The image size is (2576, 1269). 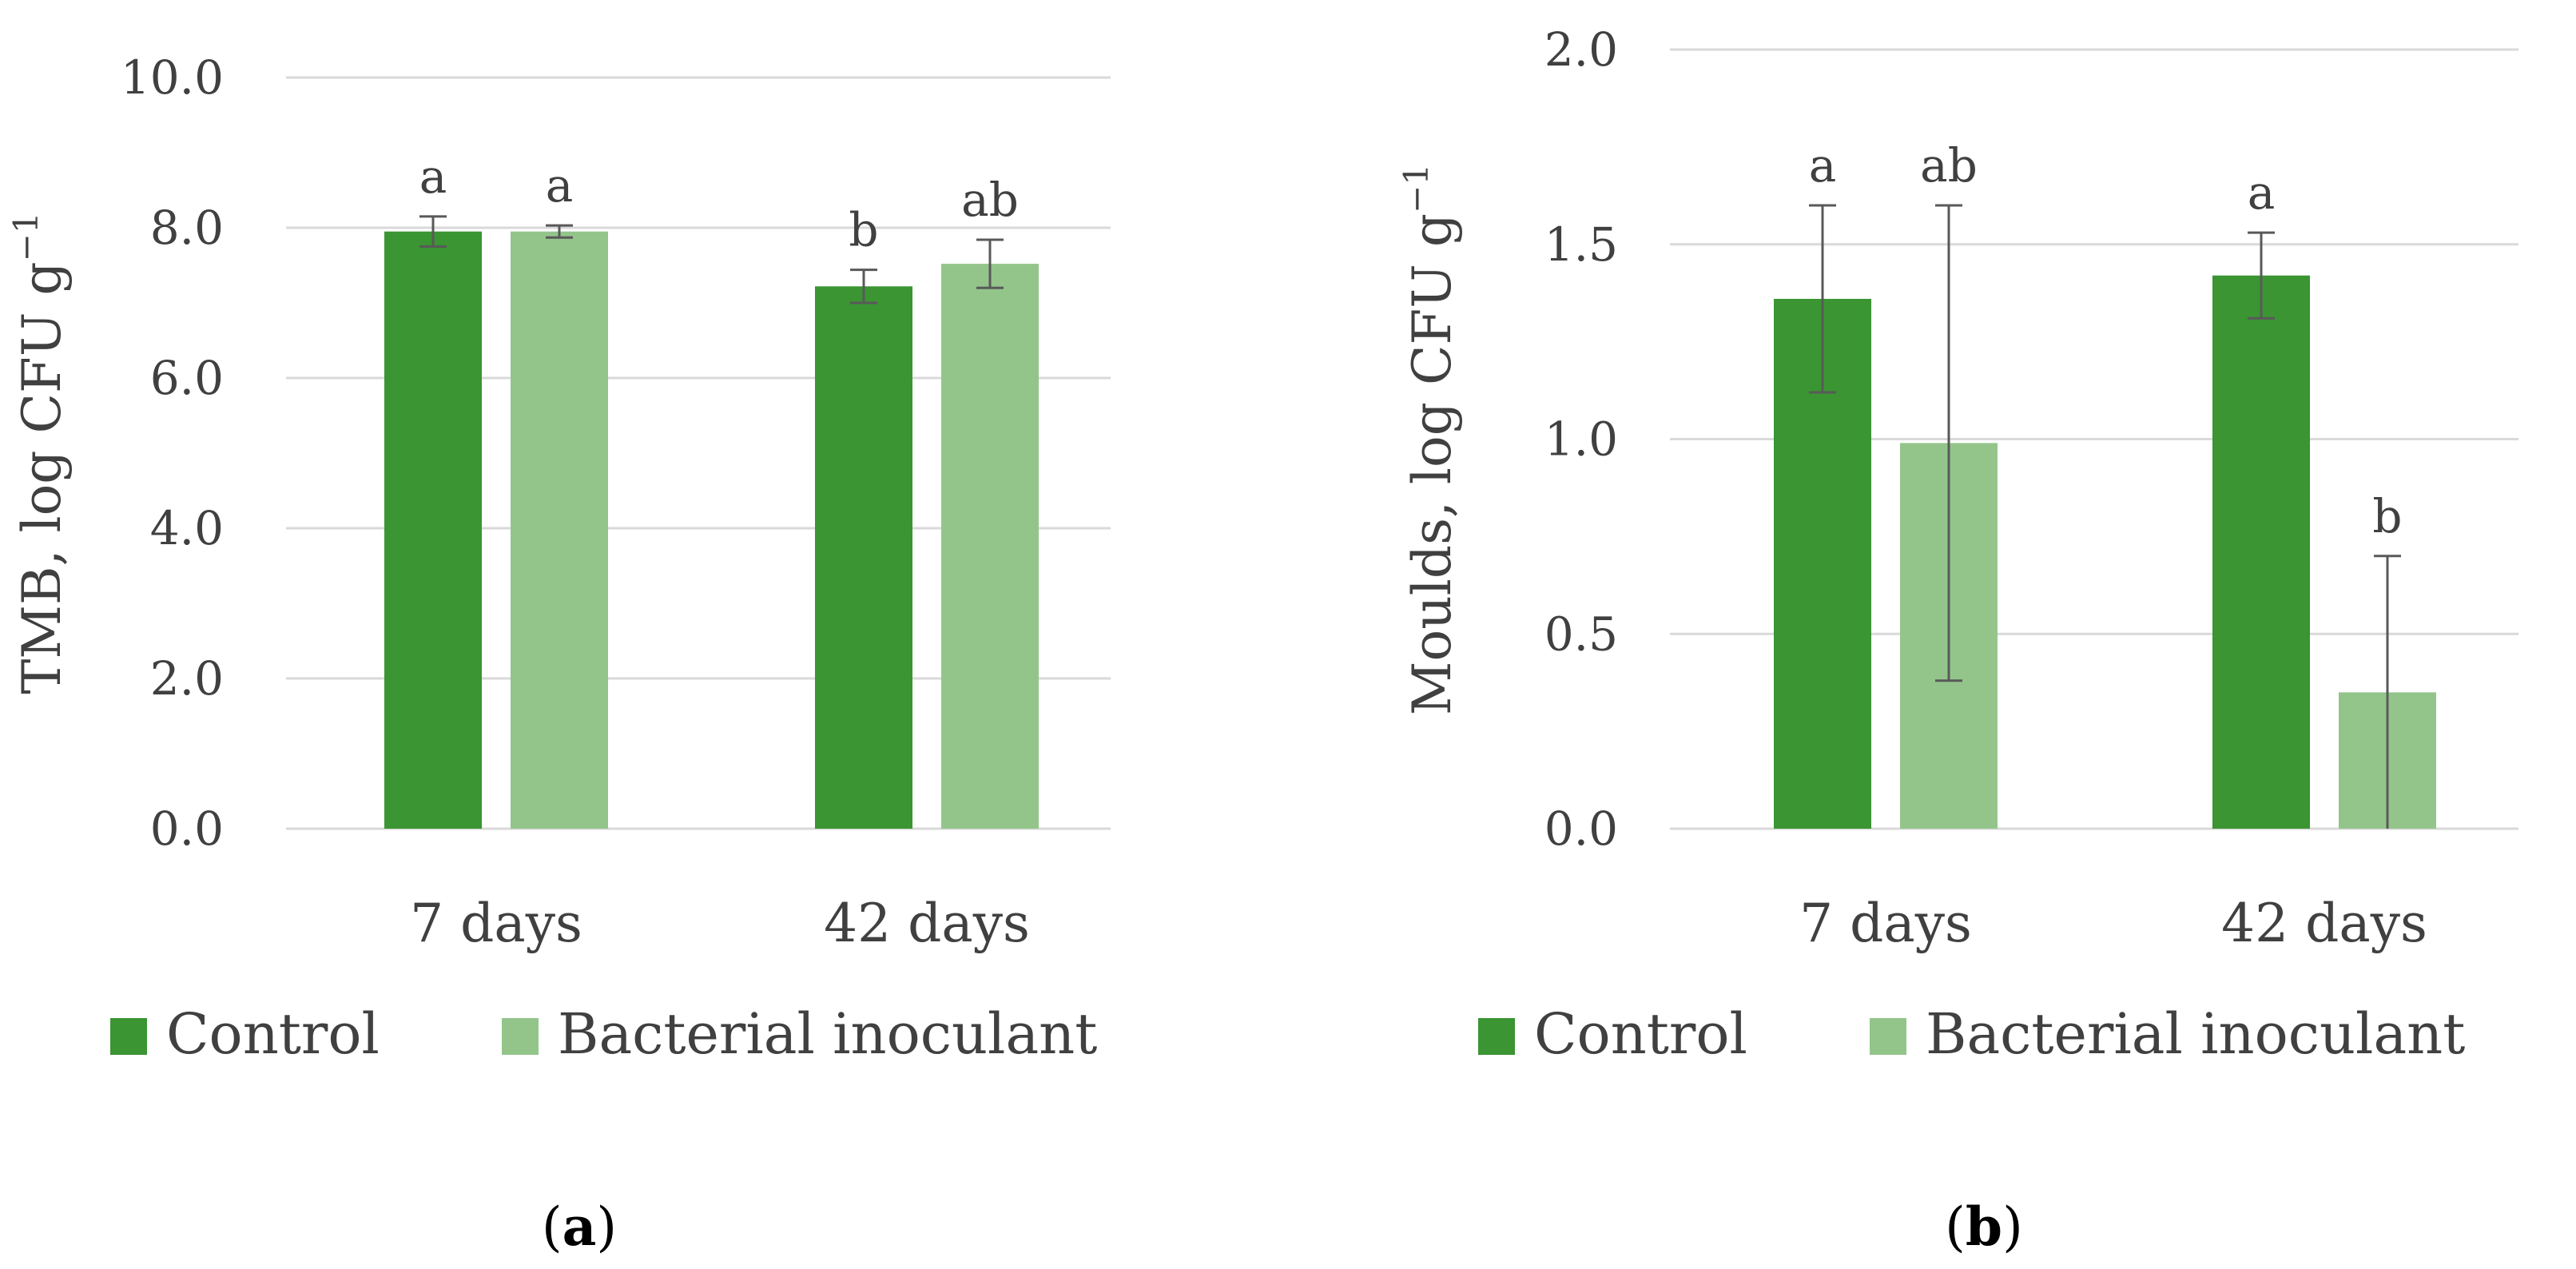 I want to click on y-tick-label: 4.0, so click(x=187, y=528).